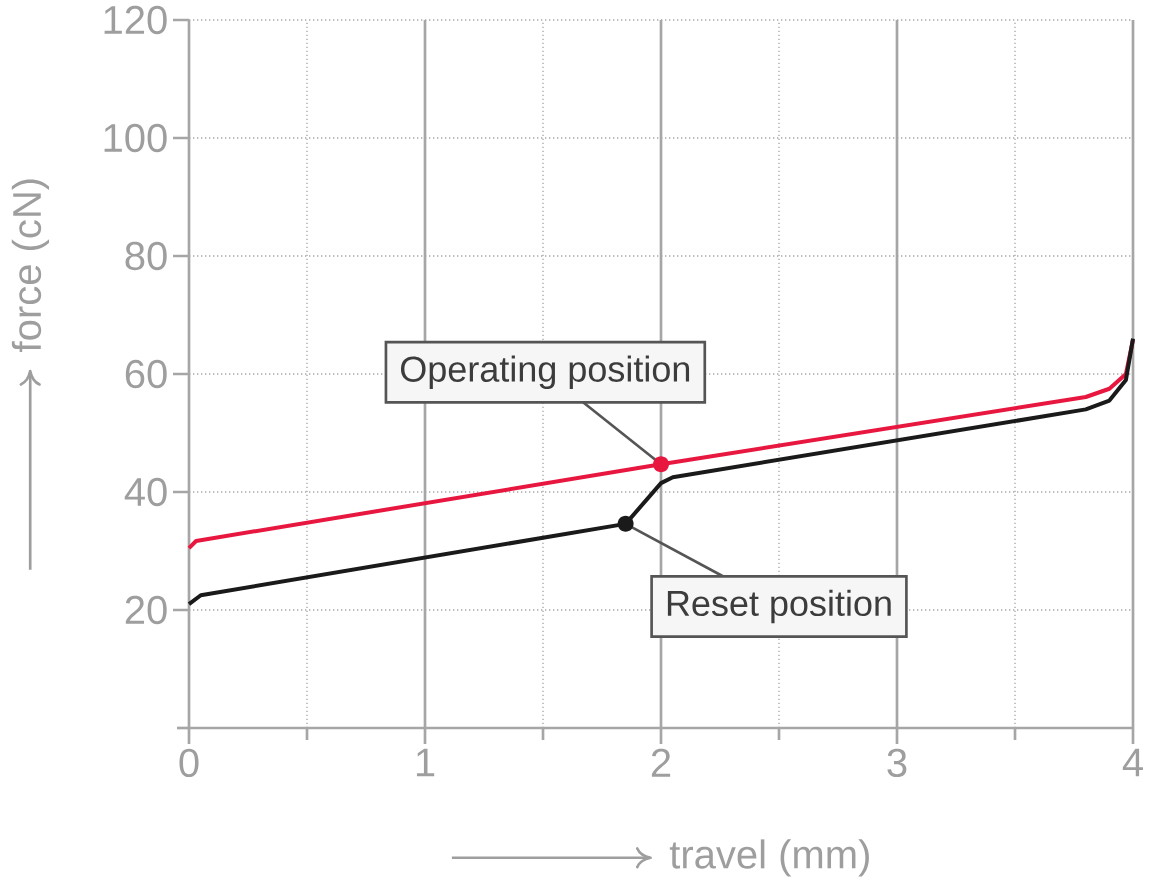  Describe the element at coordinates (897, 763) in the screenshot. I see `x-tick-label: 3` at that location.